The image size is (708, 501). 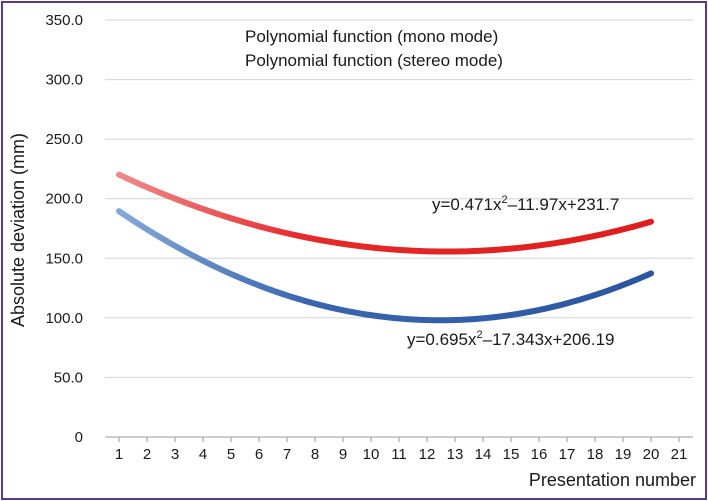 What do you see at coordinates (315, 454) in the screenshot?
I see `x-tick-label: 8` at bounding box center [315, 454].